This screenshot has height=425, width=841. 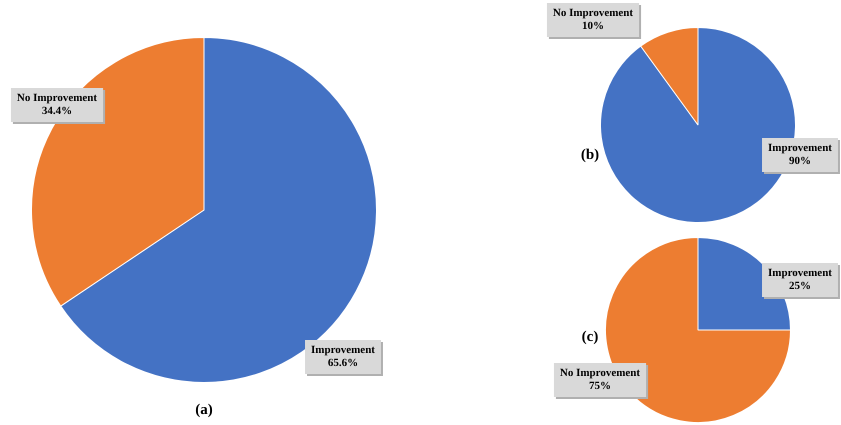 I want to click on text: (c), so click(x=590, y=337).